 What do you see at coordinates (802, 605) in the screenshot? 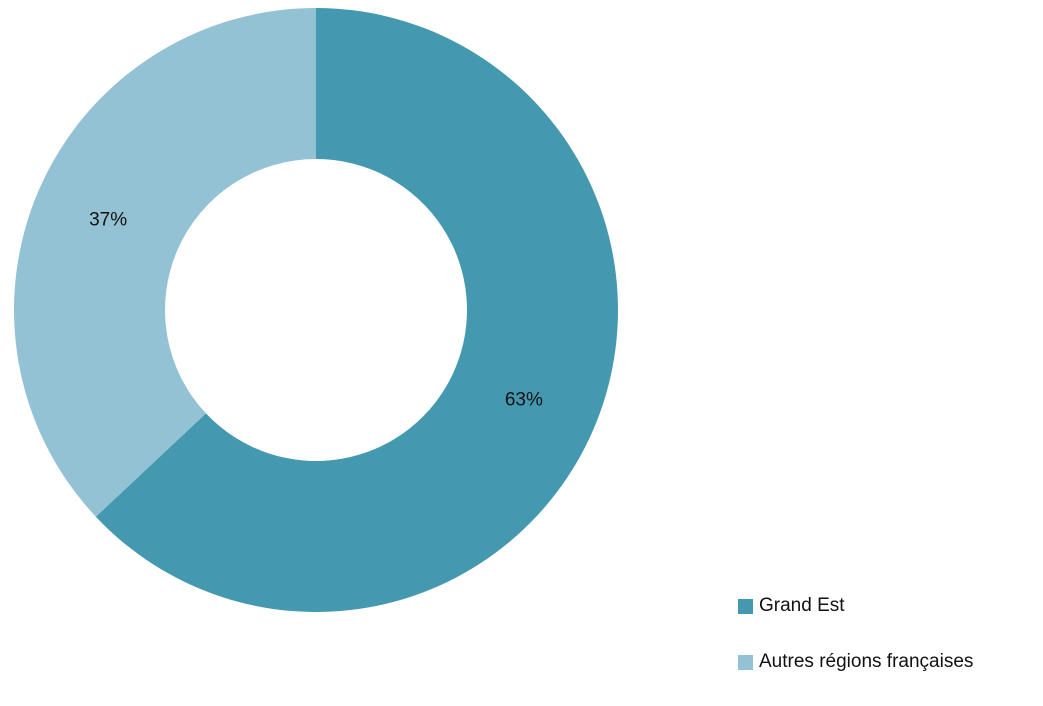
I see `legend-label-grand-est: Grand Est` at bounding box center [802, 605].